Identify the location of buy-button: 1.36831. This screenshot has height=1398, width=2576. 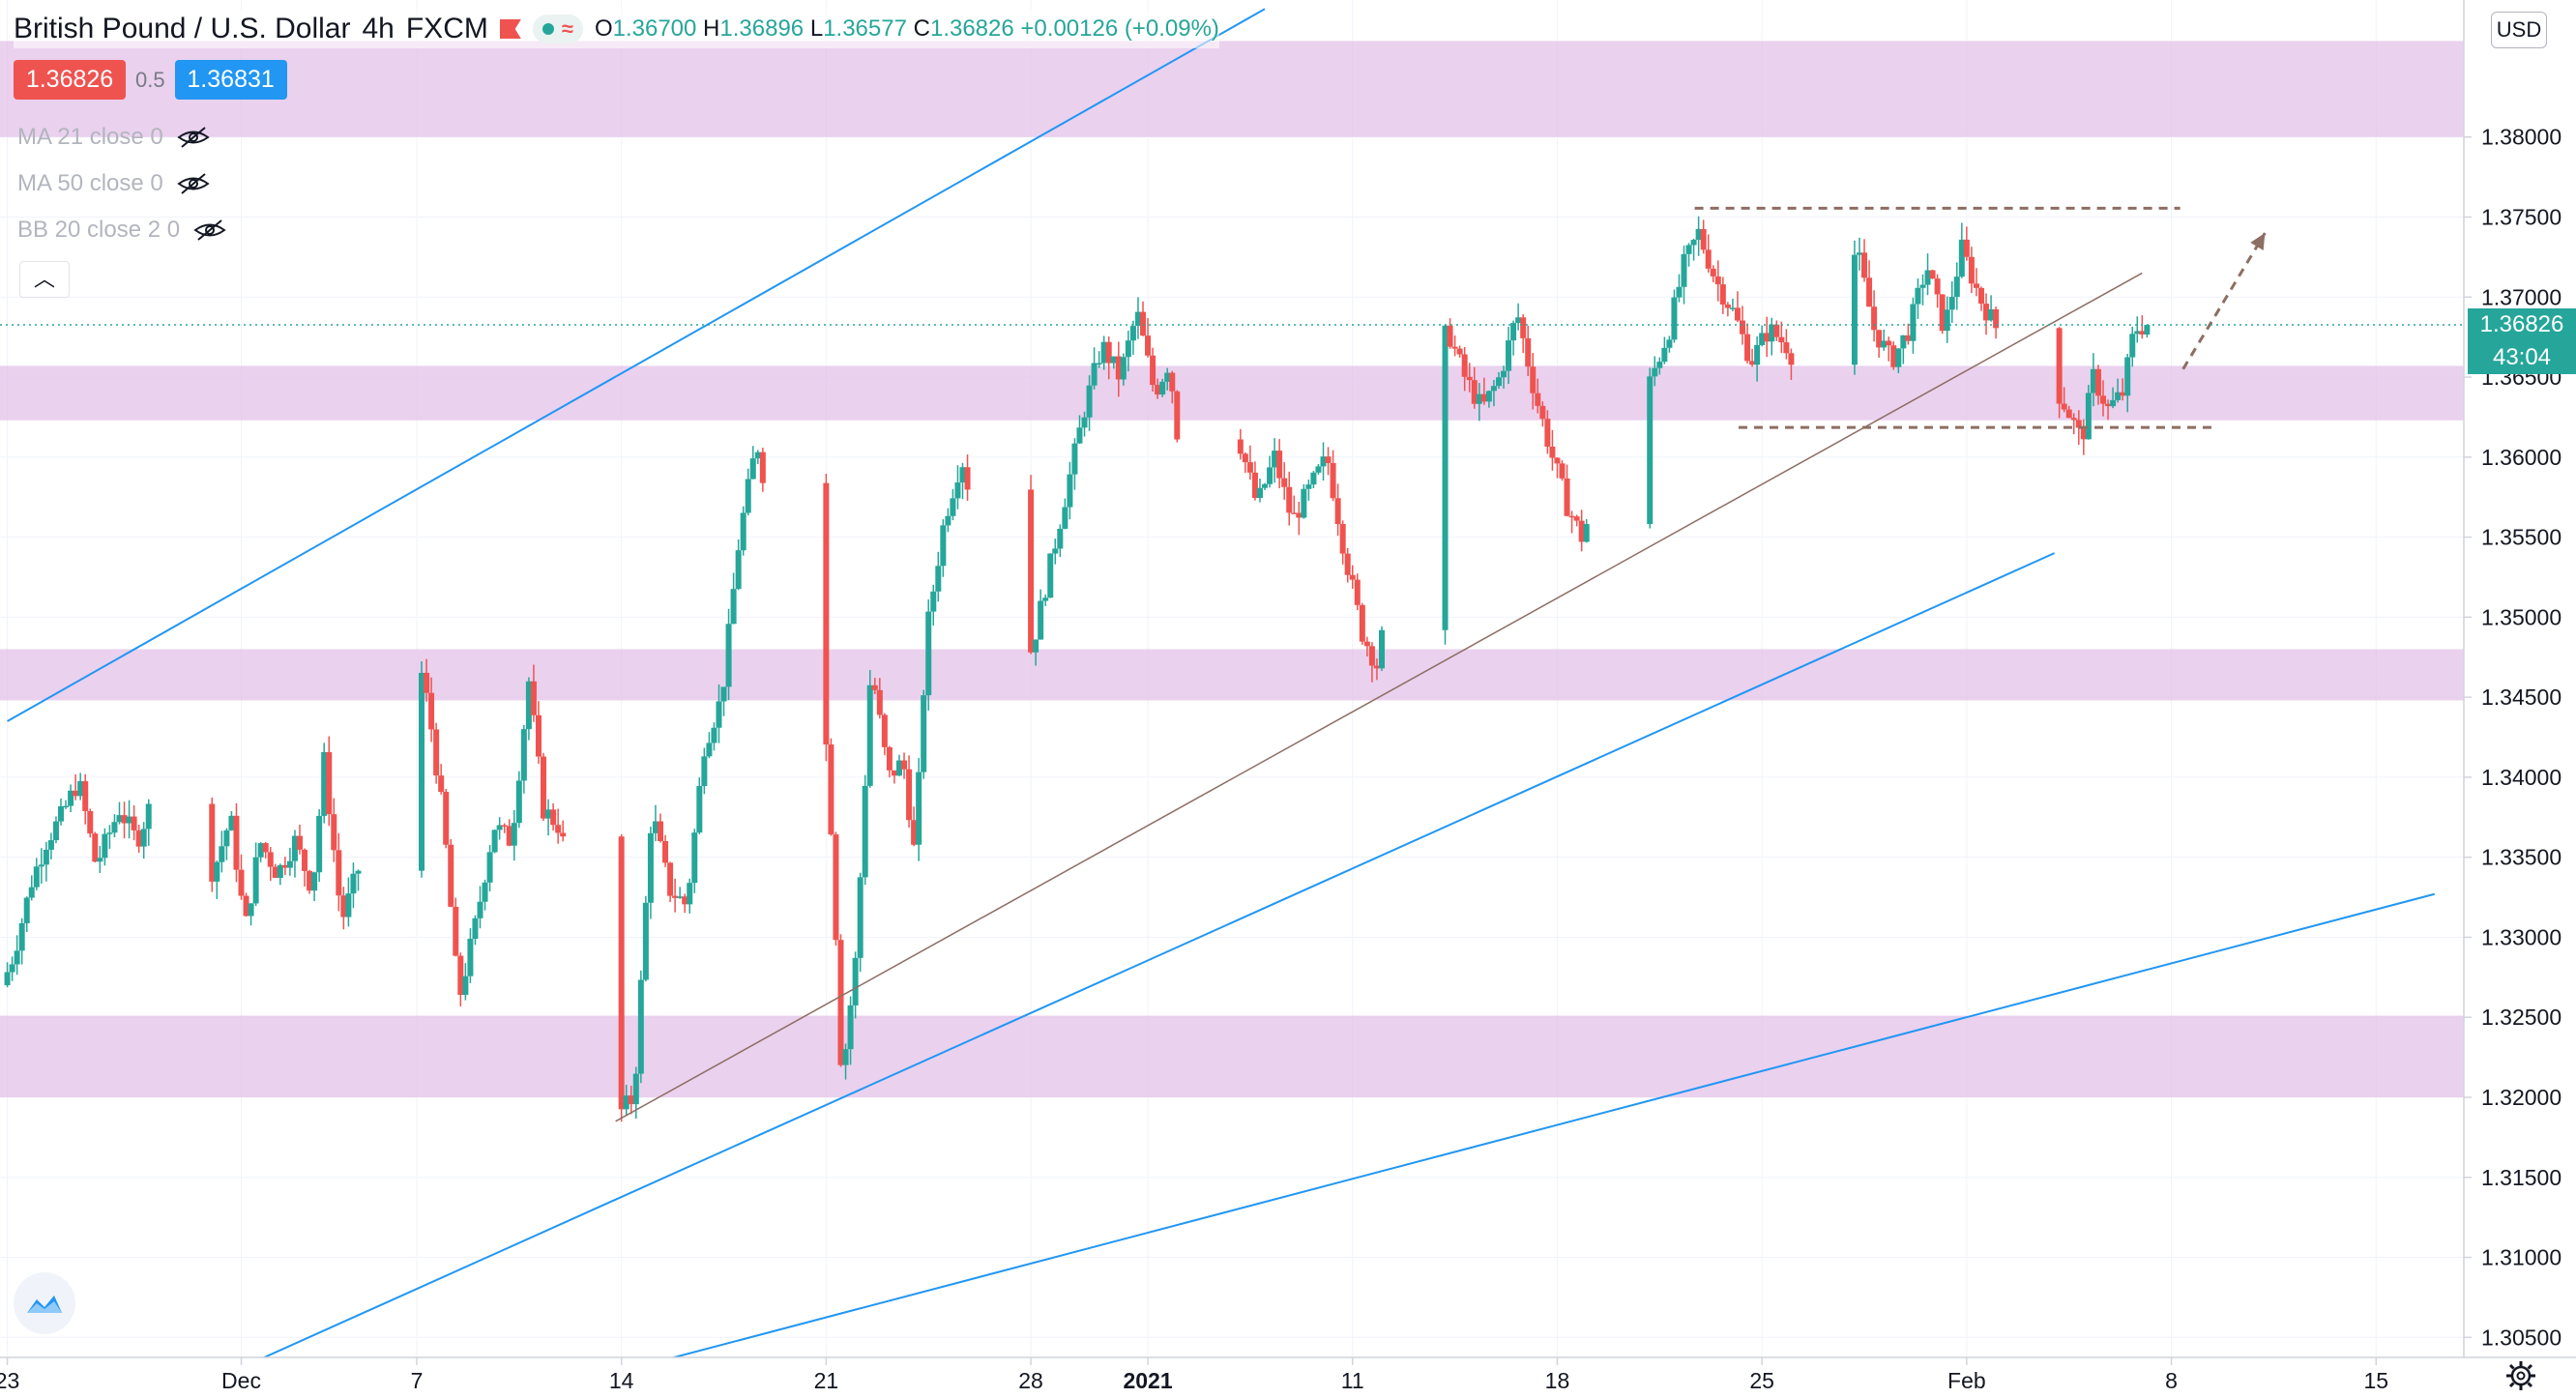
(230, 80).